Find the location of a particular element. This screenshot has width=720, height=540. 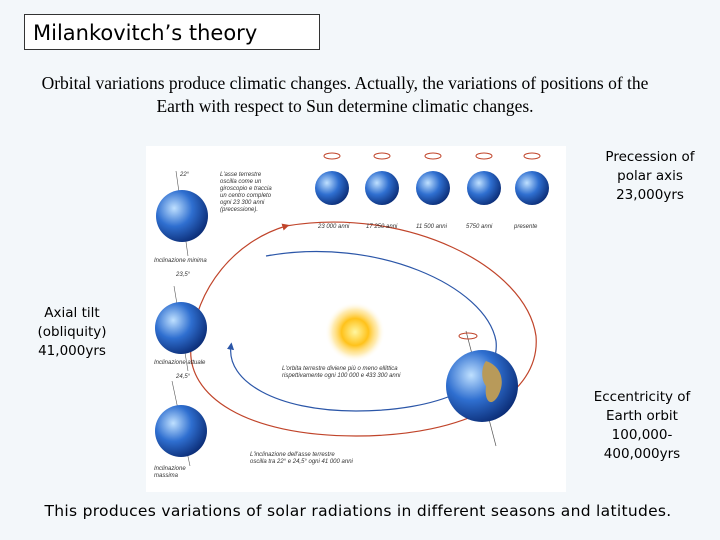

side-label: Precession of polar axis 23,000yrs is located at coordinates (650, 176).